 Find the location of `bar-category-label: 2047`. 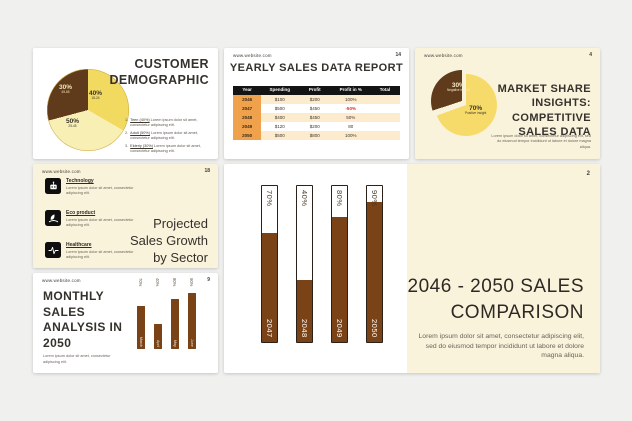

bar-category-label: 2047 is located at coordinates (269, 328).